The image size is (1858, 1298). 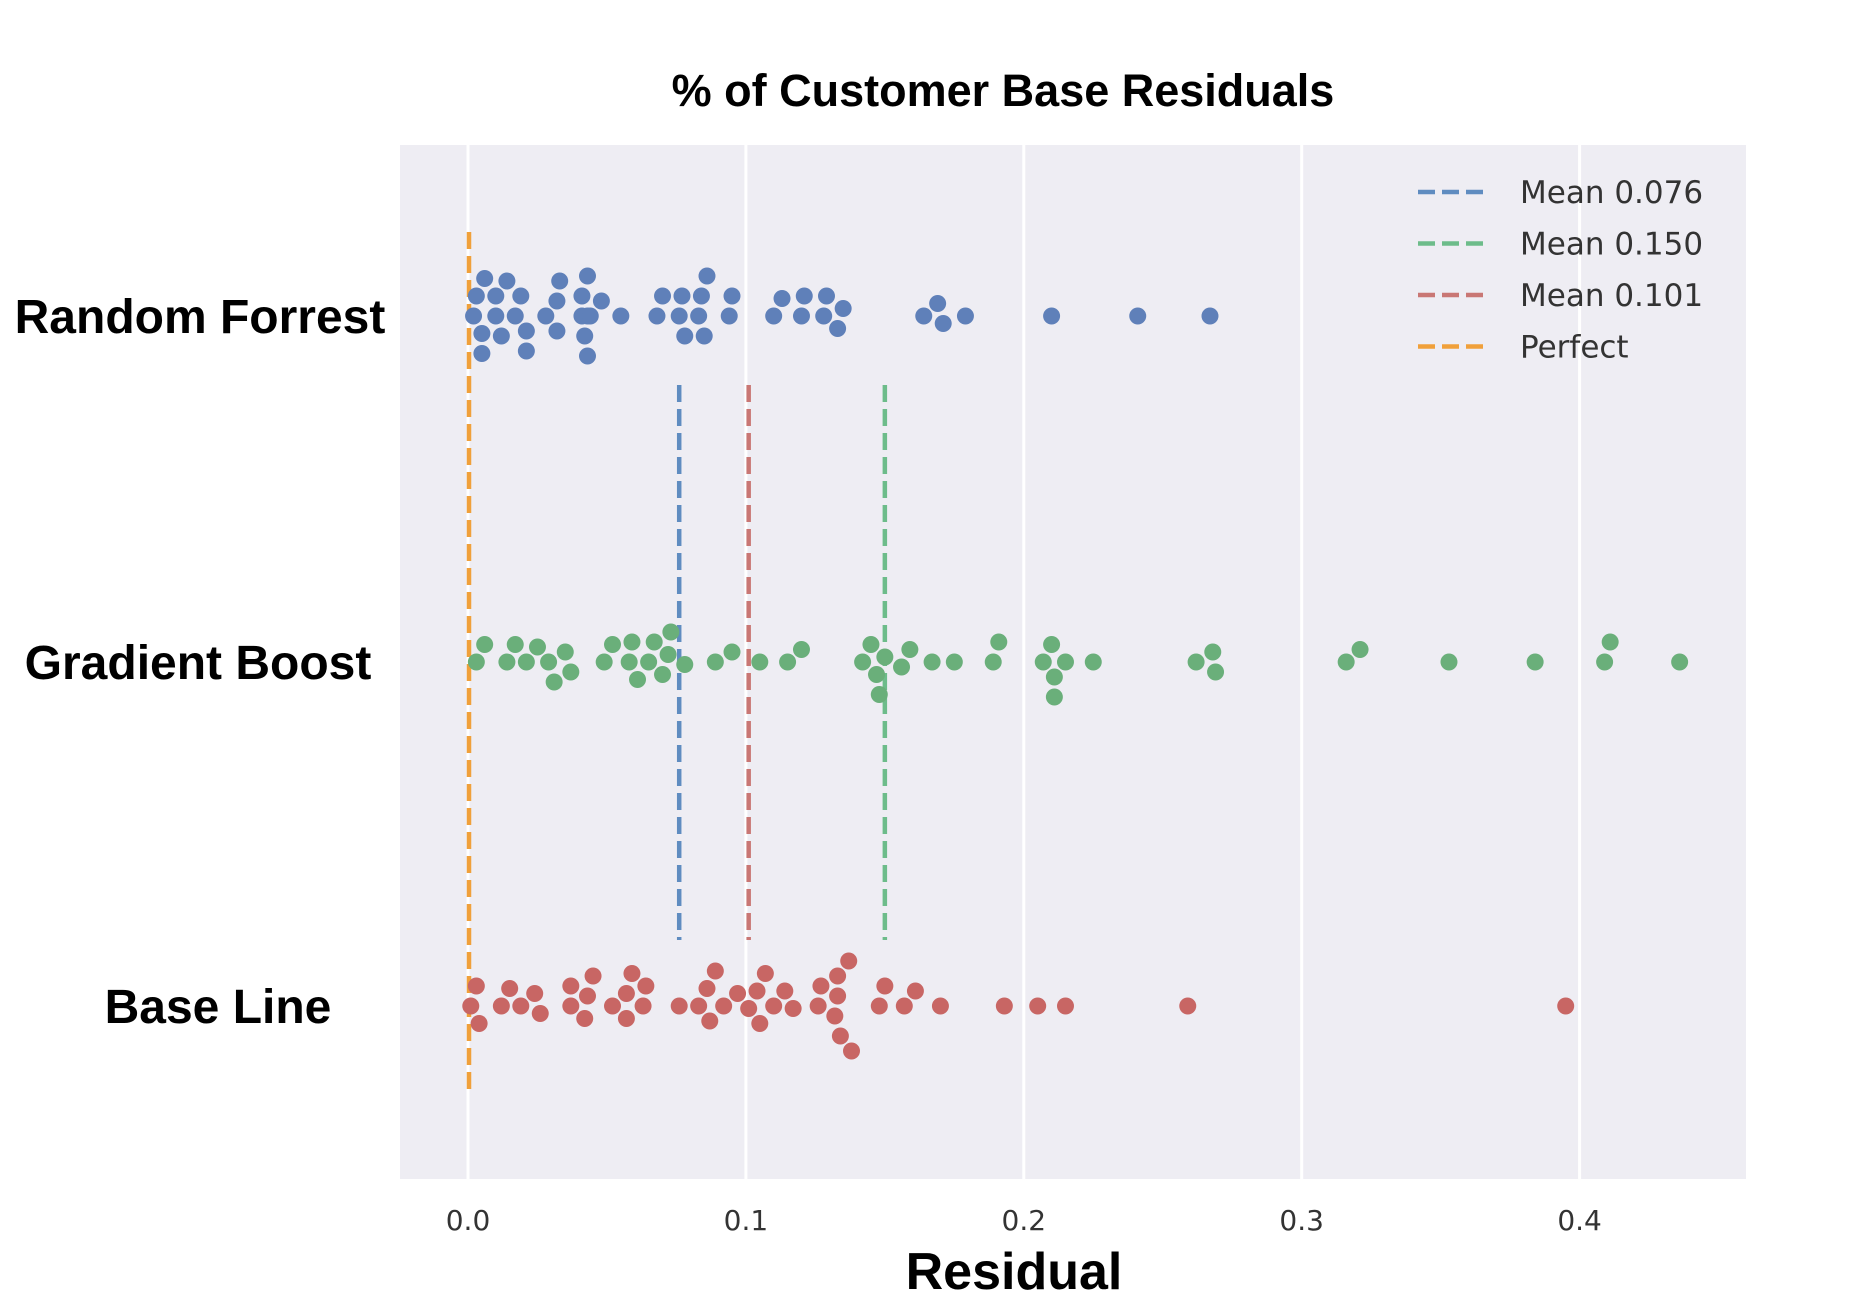 I want to click on x-axis-label: Residual, so click(x=1014, y=1270).